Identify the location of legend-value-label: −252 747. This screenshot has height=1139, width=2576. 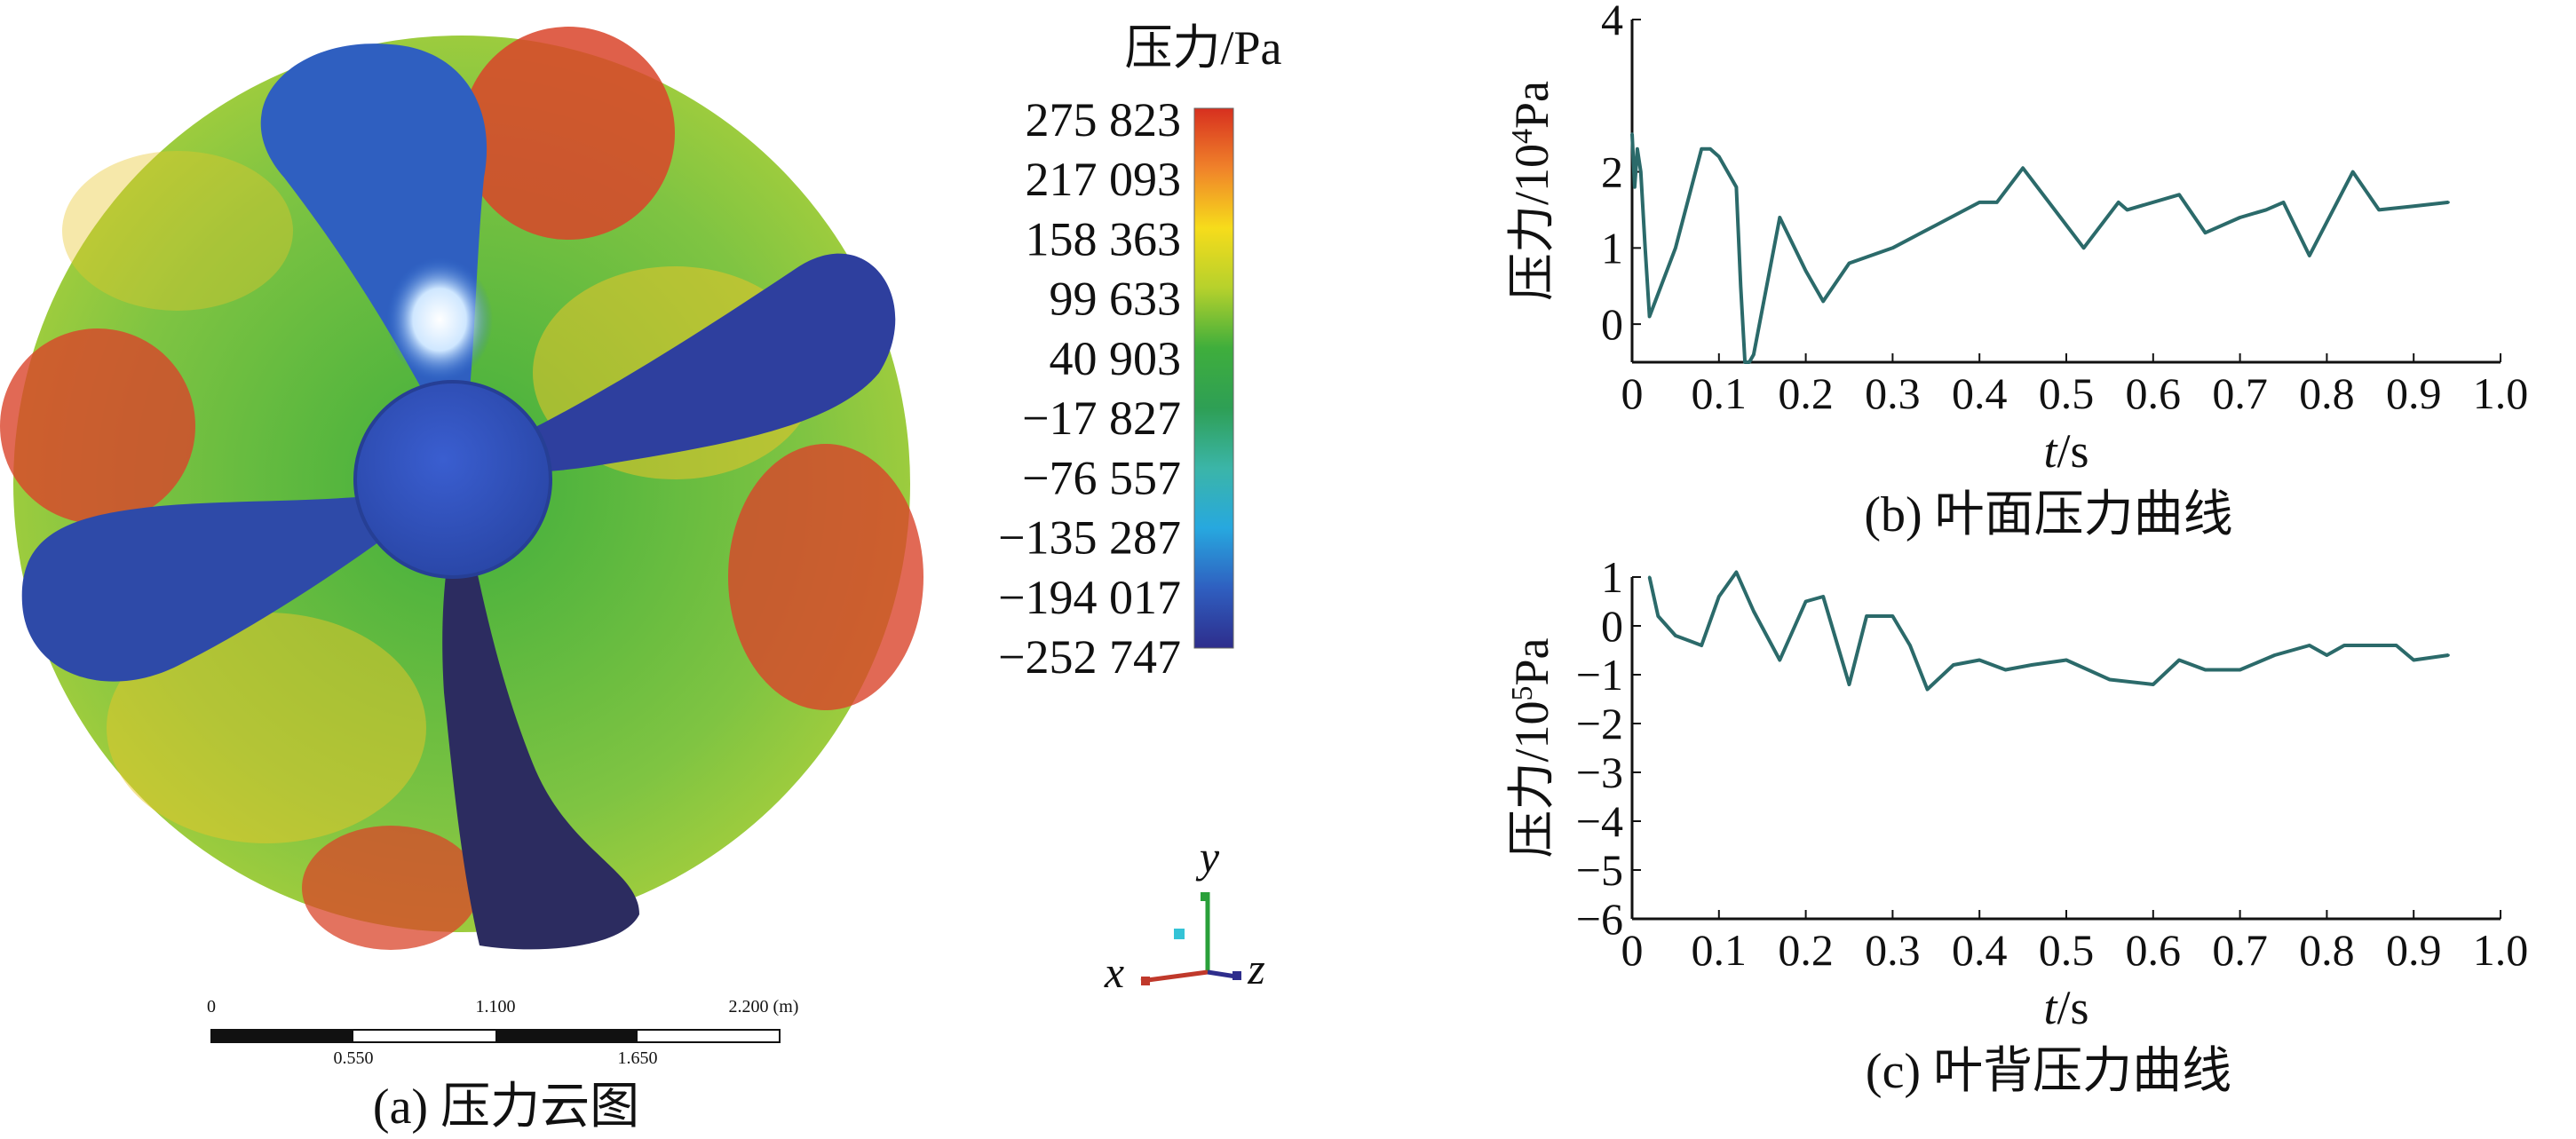
(1090, 657).